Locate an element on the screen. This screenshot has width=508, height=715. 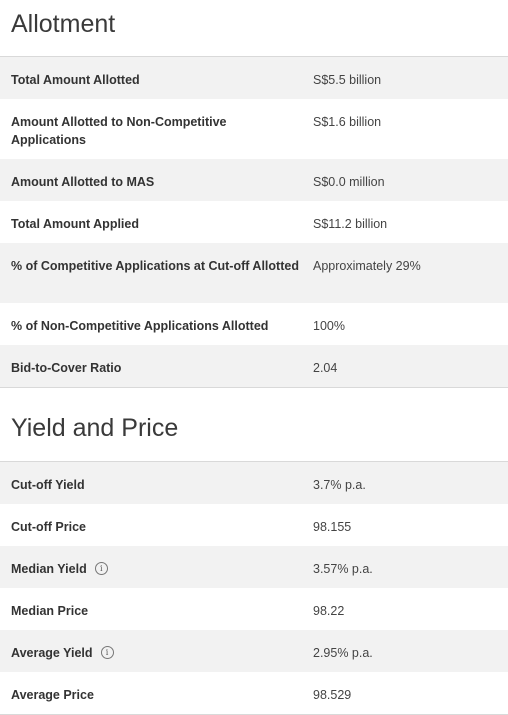
label-text: Amount Allotted to MAS is located at coordinates (83, 182).